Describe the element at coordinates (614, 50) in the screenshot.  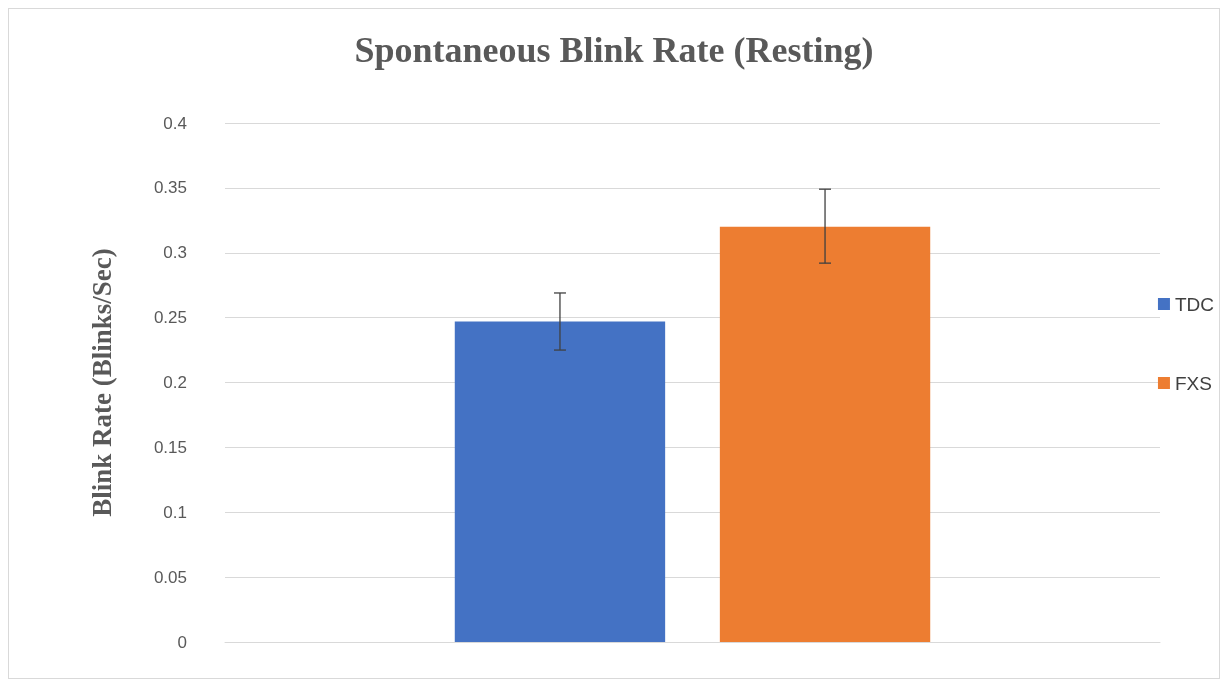
I see `chart-title: Spontaneous Blink Rate (Resting)` at that location.